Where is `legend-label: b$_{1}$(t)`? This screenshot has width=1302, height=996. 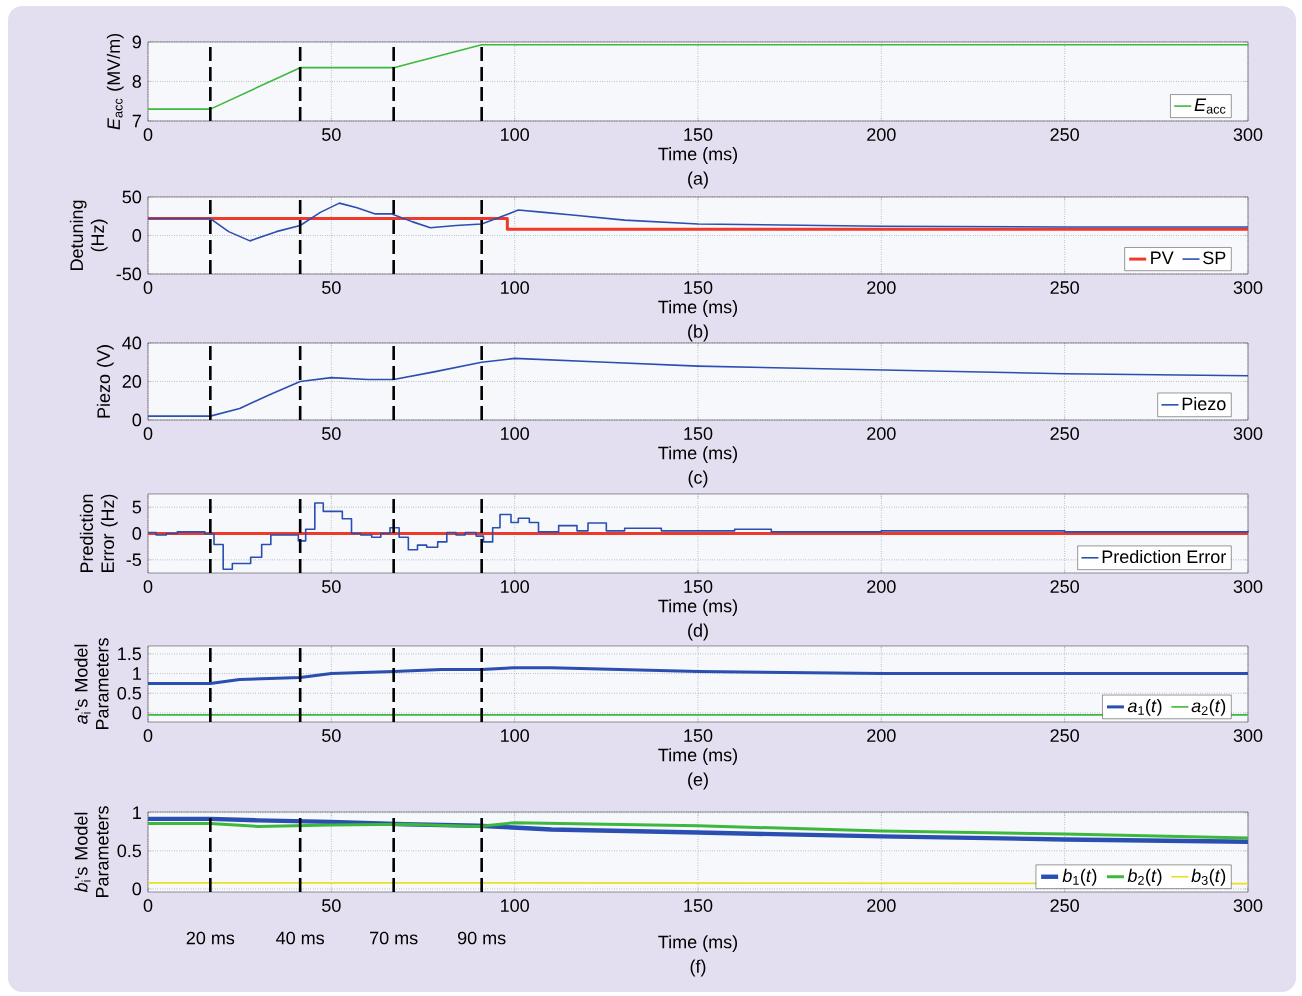 legend-label: b$_{1}$(t) is located at coordinates (1079, 877).